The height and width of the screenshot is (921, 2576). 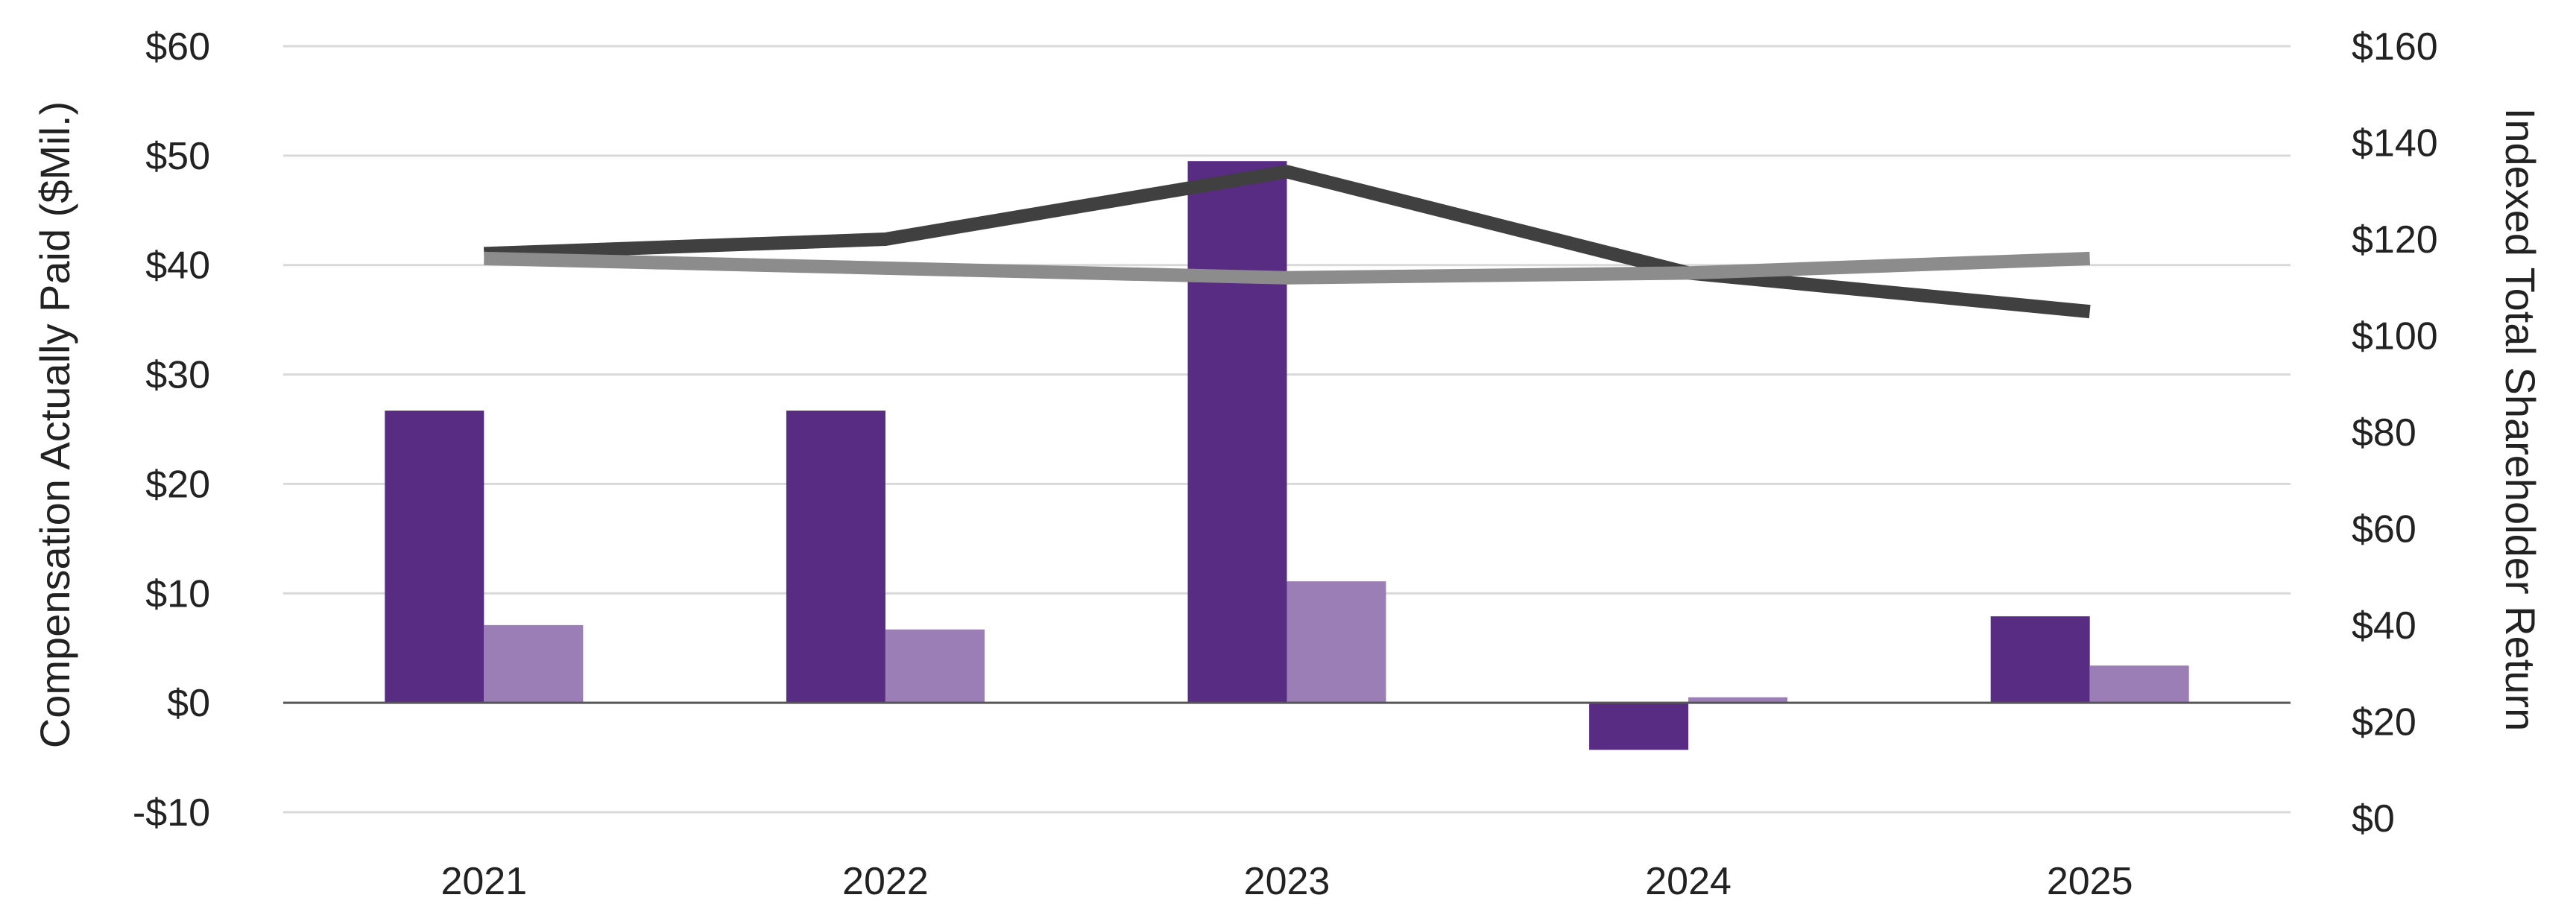 What do you see at coordinates (177, 593) in the screenshot?
I see `y-tick-label: $10` at bounding box center [177, 593].